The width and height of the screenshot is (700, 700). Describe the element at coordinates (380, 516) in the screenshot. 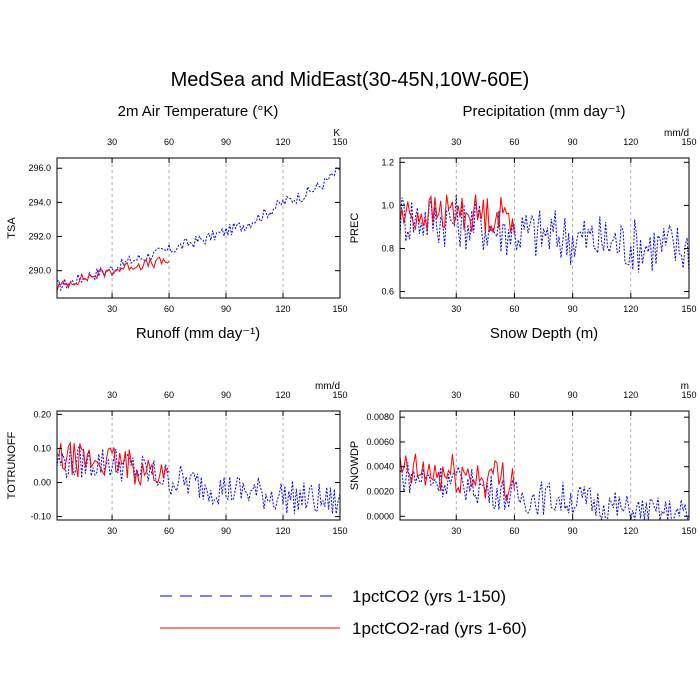

I see `y-tick-label: 0.0000` at that location.